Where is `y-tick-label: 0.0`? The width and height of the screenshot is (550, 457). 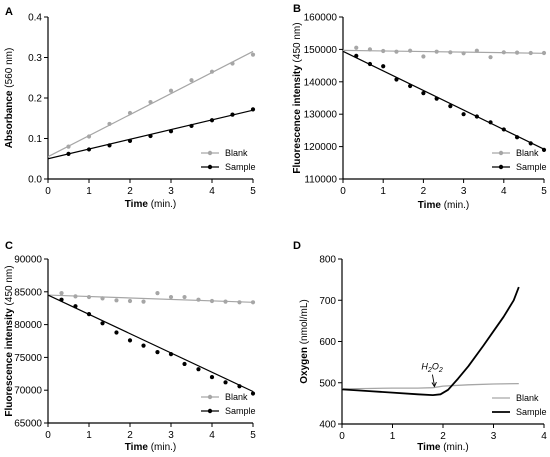 y-tick-label: 0.0 is located at coordinates (35, 180).